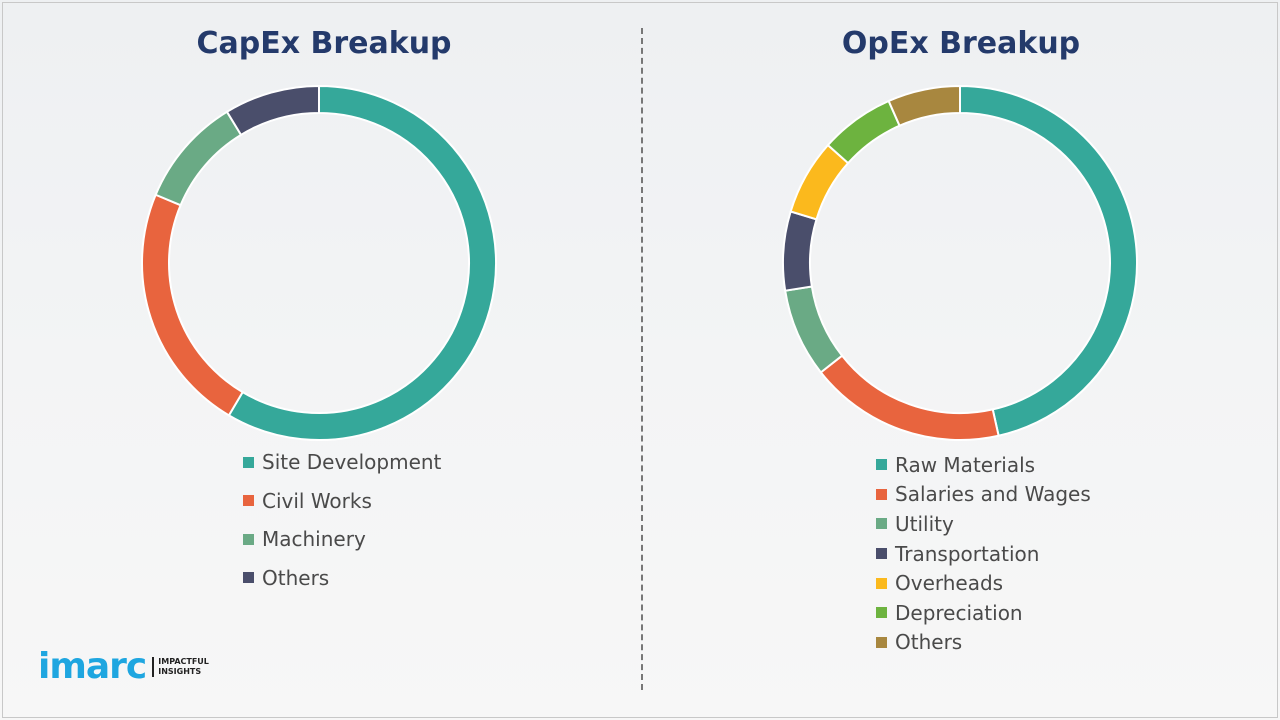 This screenshot has width=1280, height=720. What do you see at coordinates (642, 359) in the screenshot?
I see `divider` at bounding box center [642, 359].